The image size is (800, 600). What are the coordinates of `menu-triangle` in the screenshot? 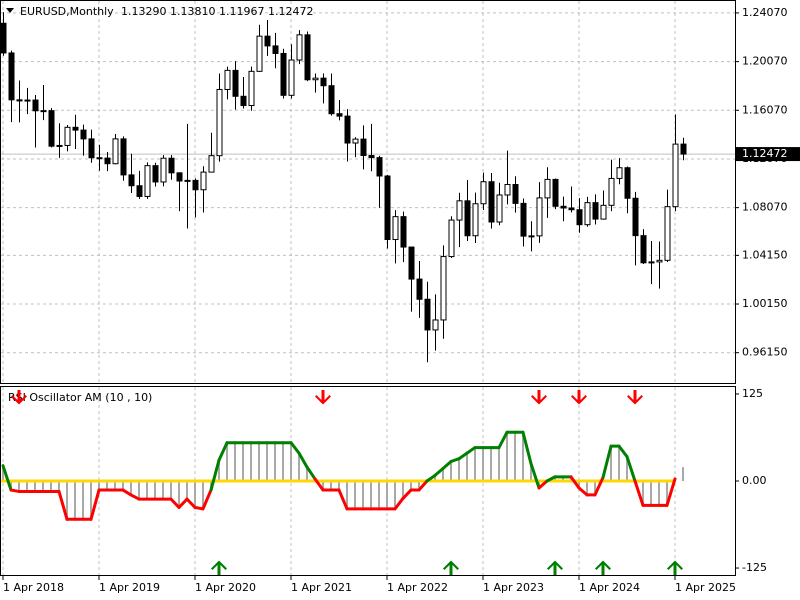 It's located at (10, 10).